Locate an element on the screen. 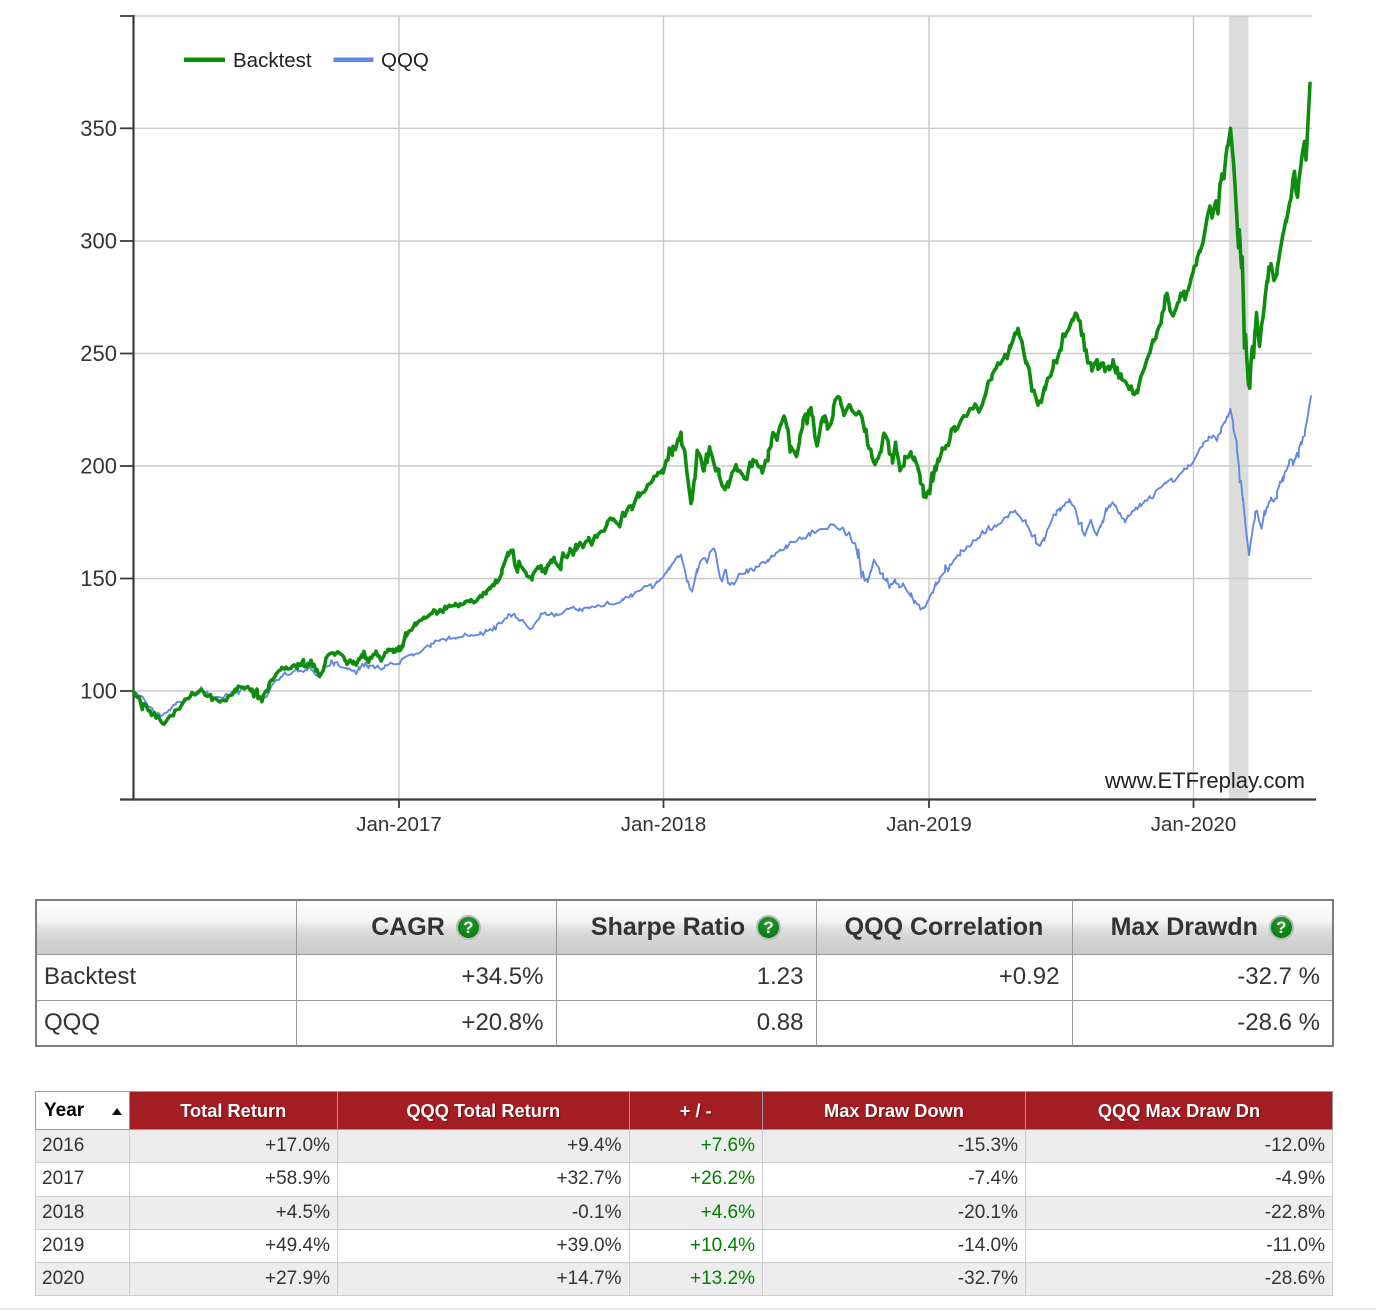  svg-text: 350 is located at coordinates (98, 128).